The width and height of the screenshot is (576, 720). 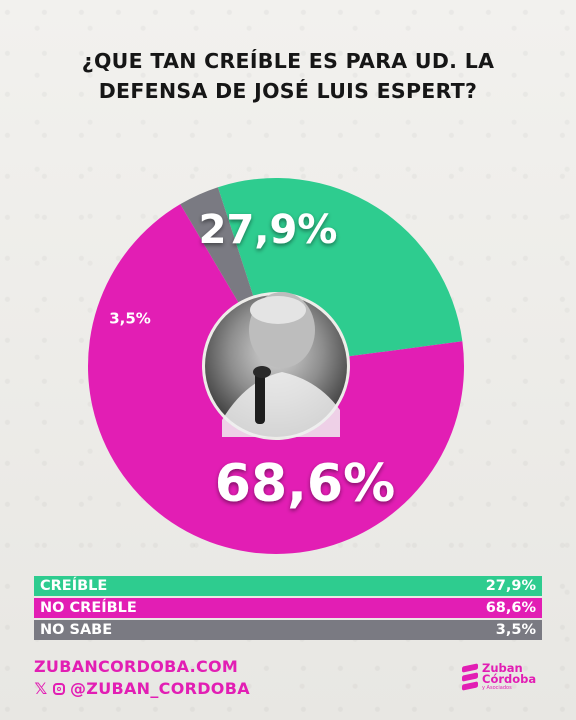 I want to click on slice-label-creible: 27,9%, so click(x=268, y=230).